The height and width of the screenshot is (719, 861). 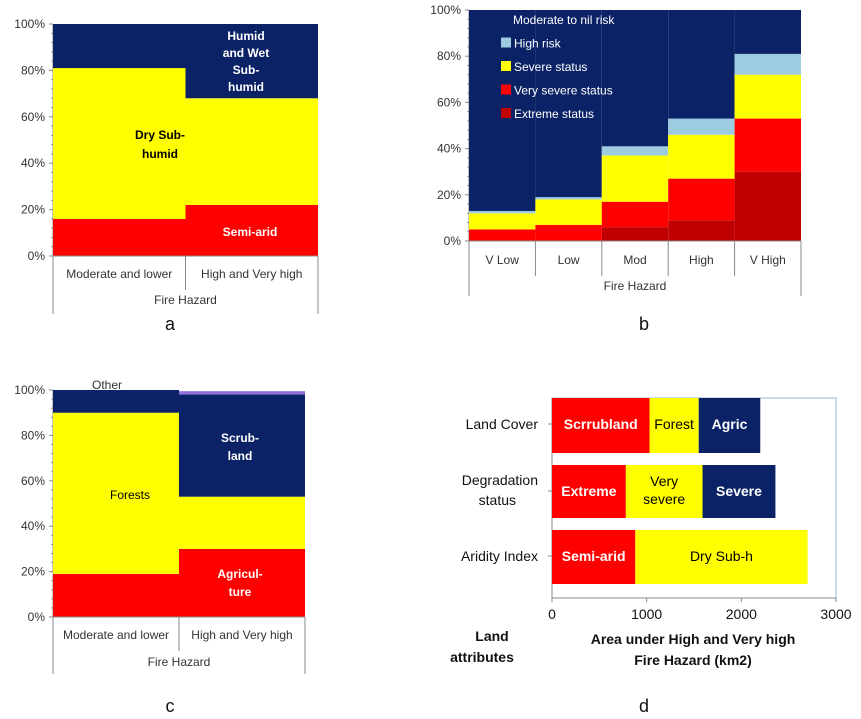 What do you see at coordinates (170, 706) in the screenshot?
I see `panel-label: c` at bounding box center [170, 706].